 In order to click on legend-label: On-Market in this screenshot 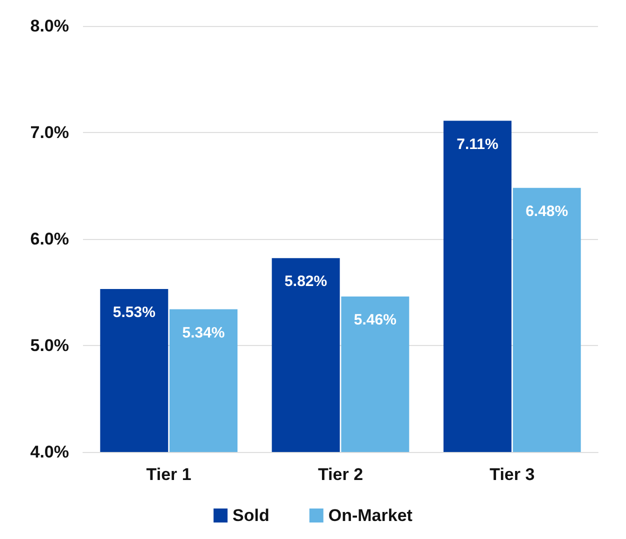, I will do `click(370, 515)`.